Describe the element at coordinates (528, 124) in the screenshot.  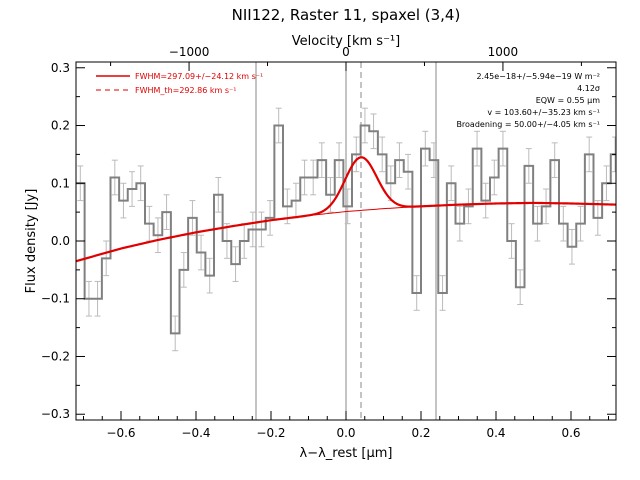
I see `annotation-broadening: Broadening = 50.00+/−4.05 km s⁻¹` at that location.